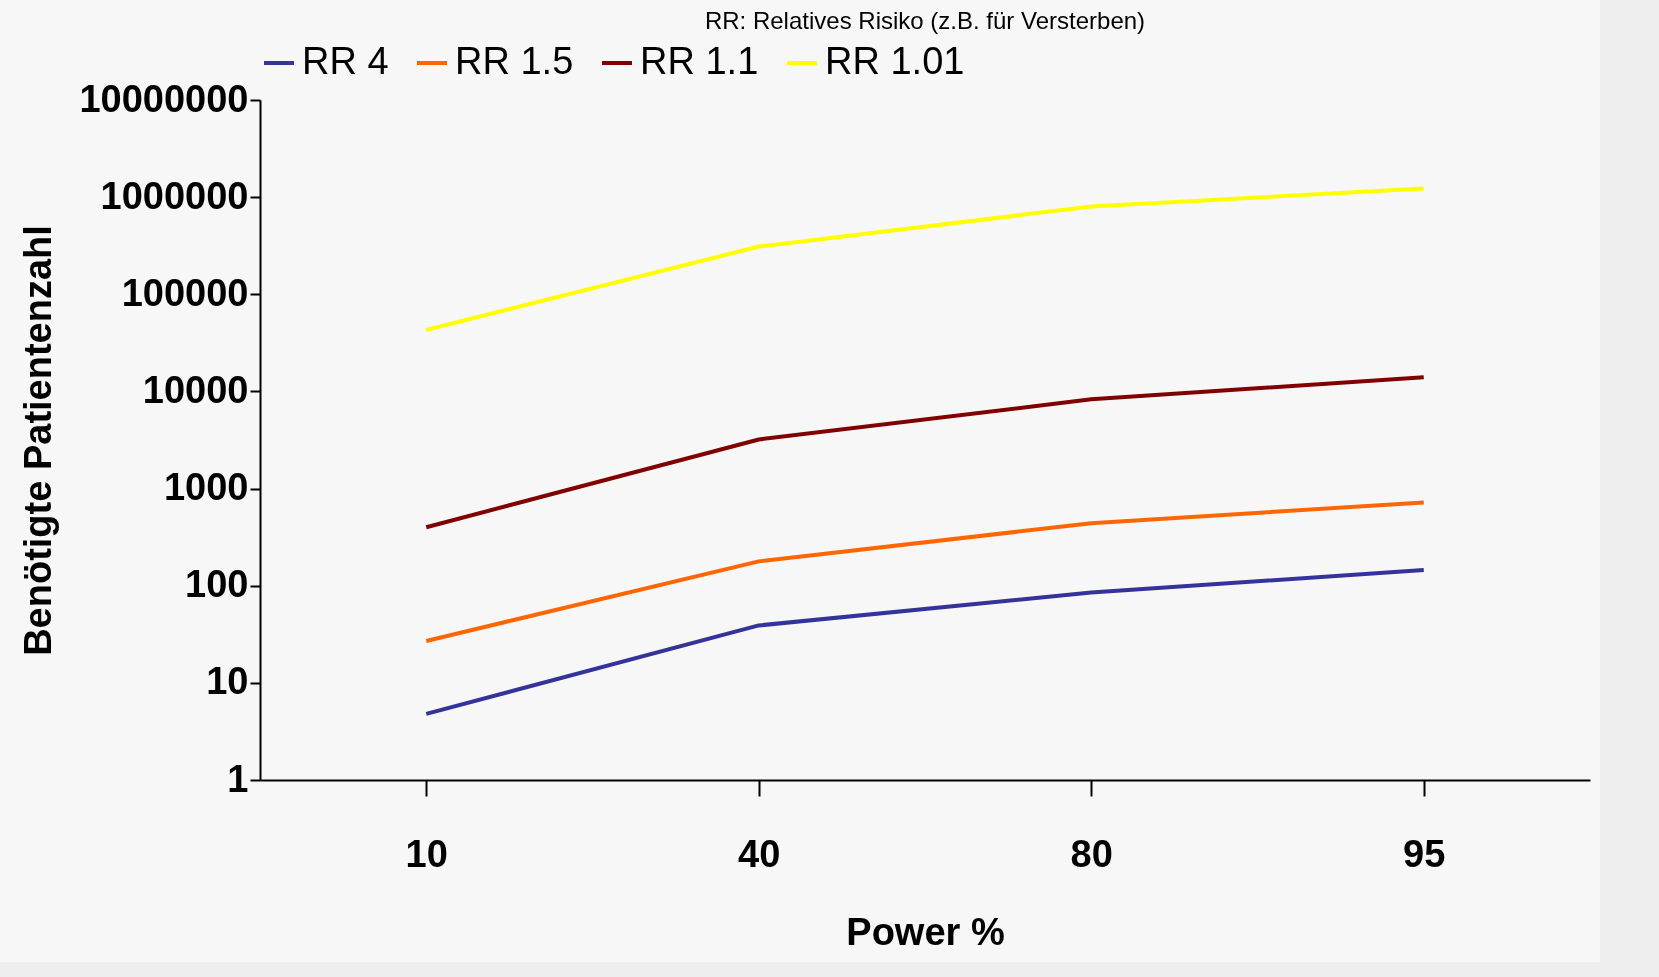 This screenshot has height=977, width=1659. Describe the element at coordinates (426, 853) in the screenshot. I see `x-tick-label: 10` at that location.